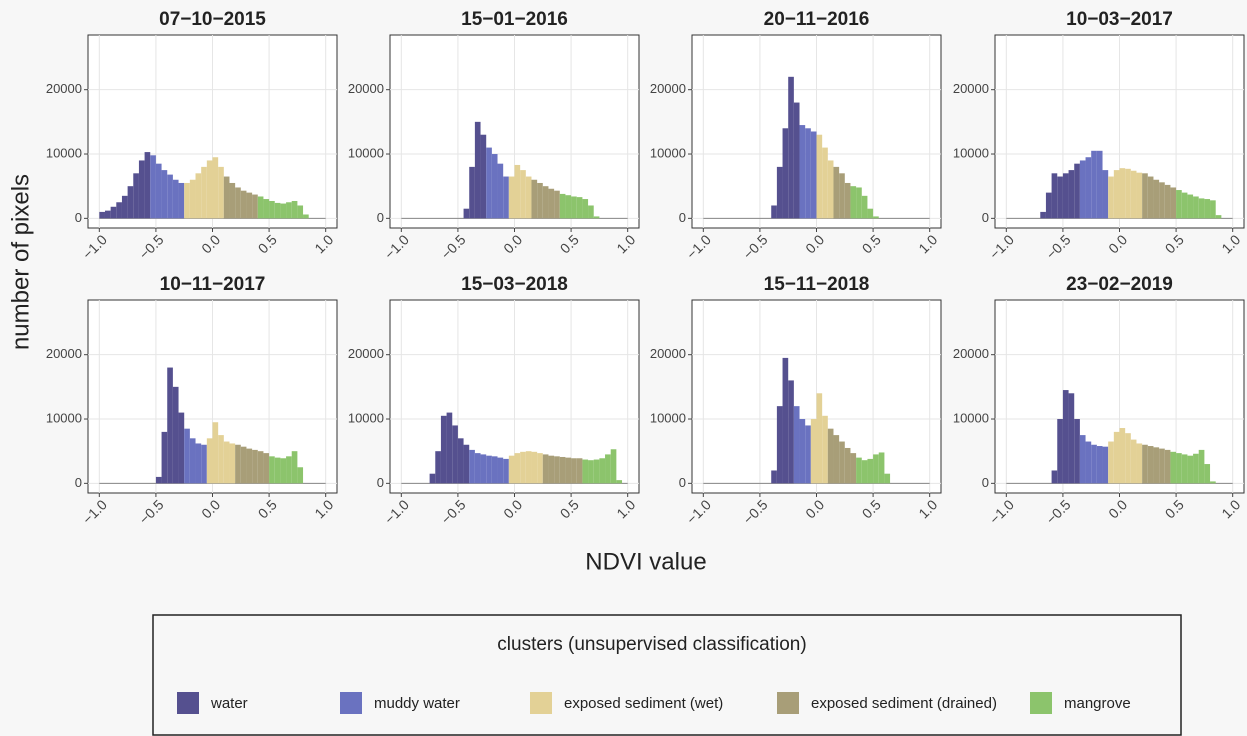 The image size is (1247, 736). I want to click on panel-title: 23−02−2019, so click(1119, 284).